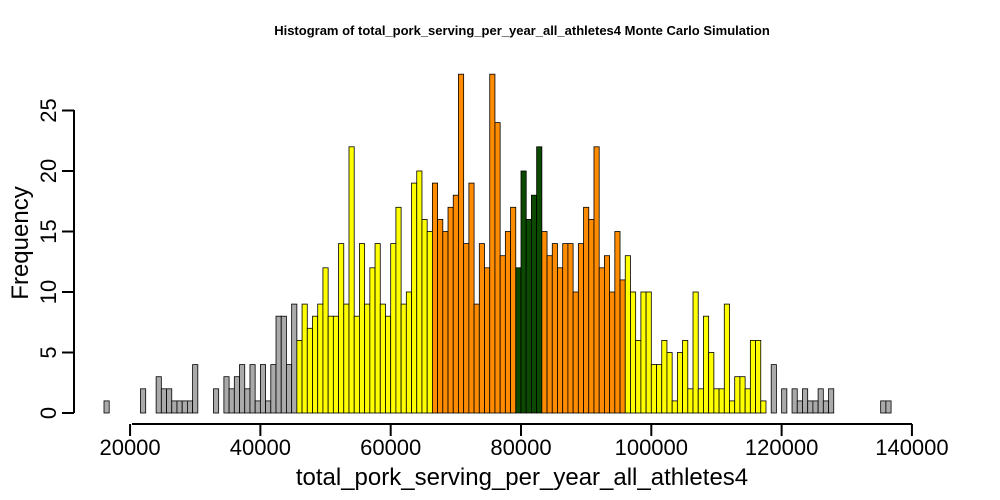 Image resolution: width=1000 pixels, height=500 pixels. Describe the element at coordinates (260, 447) in the screenshot. I see `x-tick-label: 40000` at that location.